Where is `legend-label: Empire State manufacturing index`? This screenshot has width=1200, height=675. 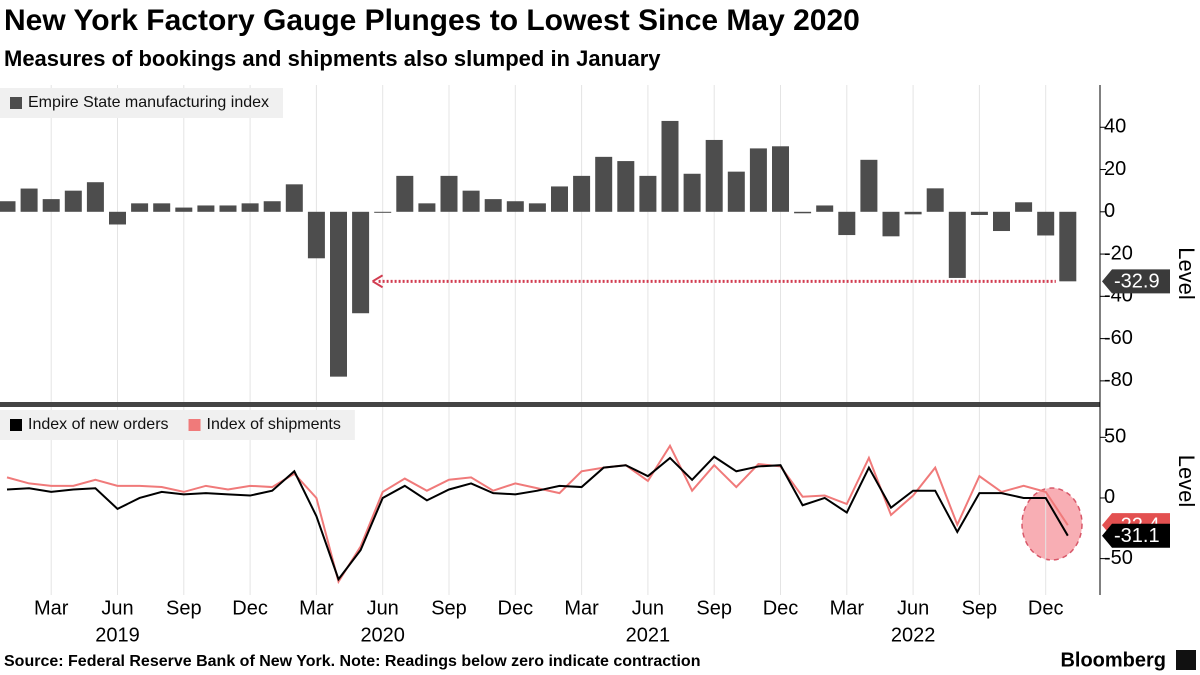
legend-label: Empire State manufacturing index is located at coordinates (148, 102).